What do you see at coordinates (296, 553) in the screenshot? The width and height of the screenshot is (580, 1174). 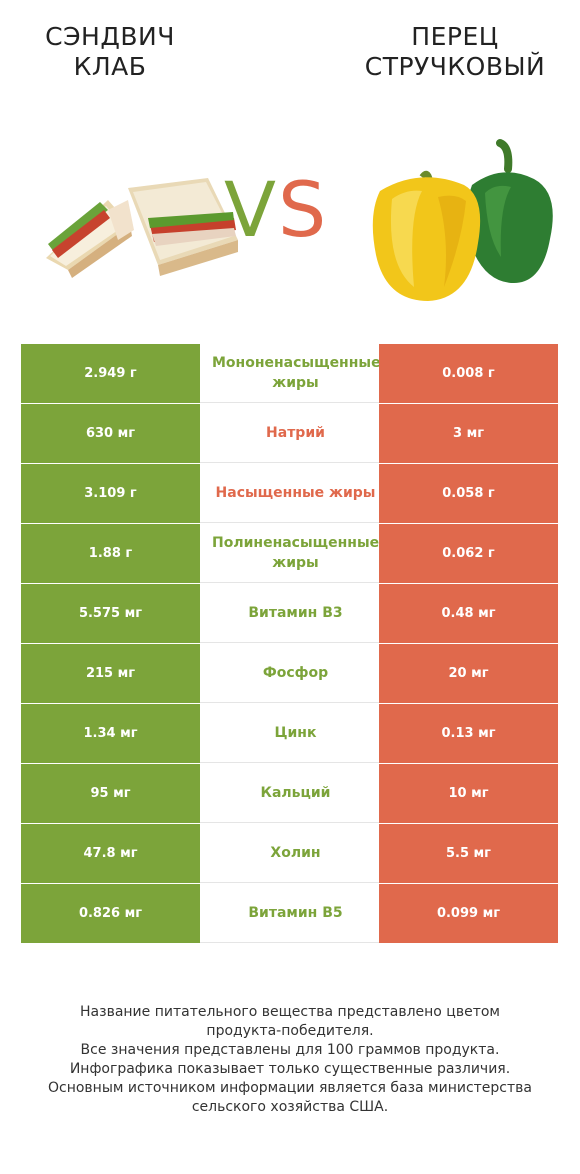 I see `nutrient-name: Полиненасыщенные жиры` at bounding box center [296, 553].